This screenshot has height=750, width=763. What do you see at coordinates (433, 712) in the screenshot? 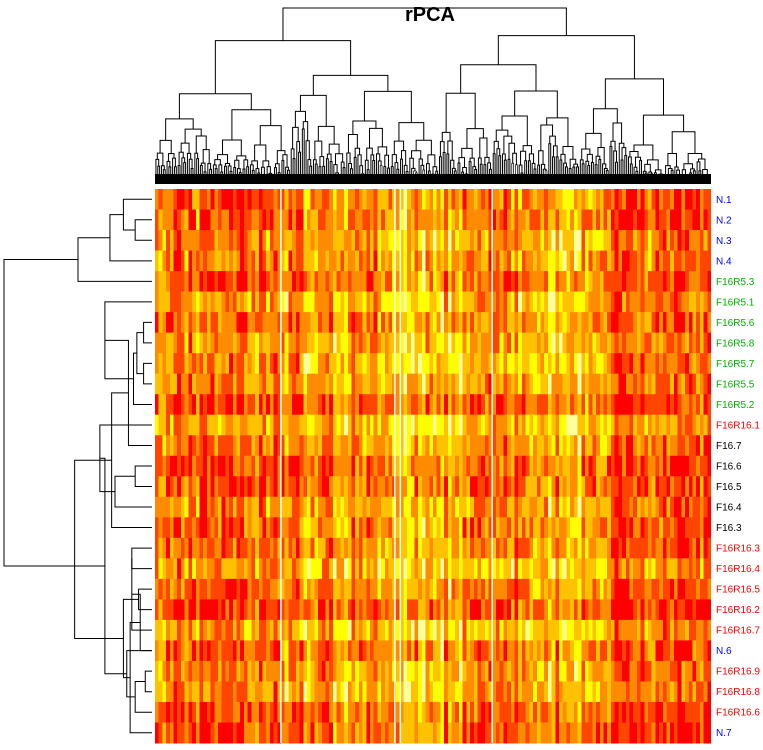
I see `heatmap-row-F16R16.6` at bounding box center [433, 712].